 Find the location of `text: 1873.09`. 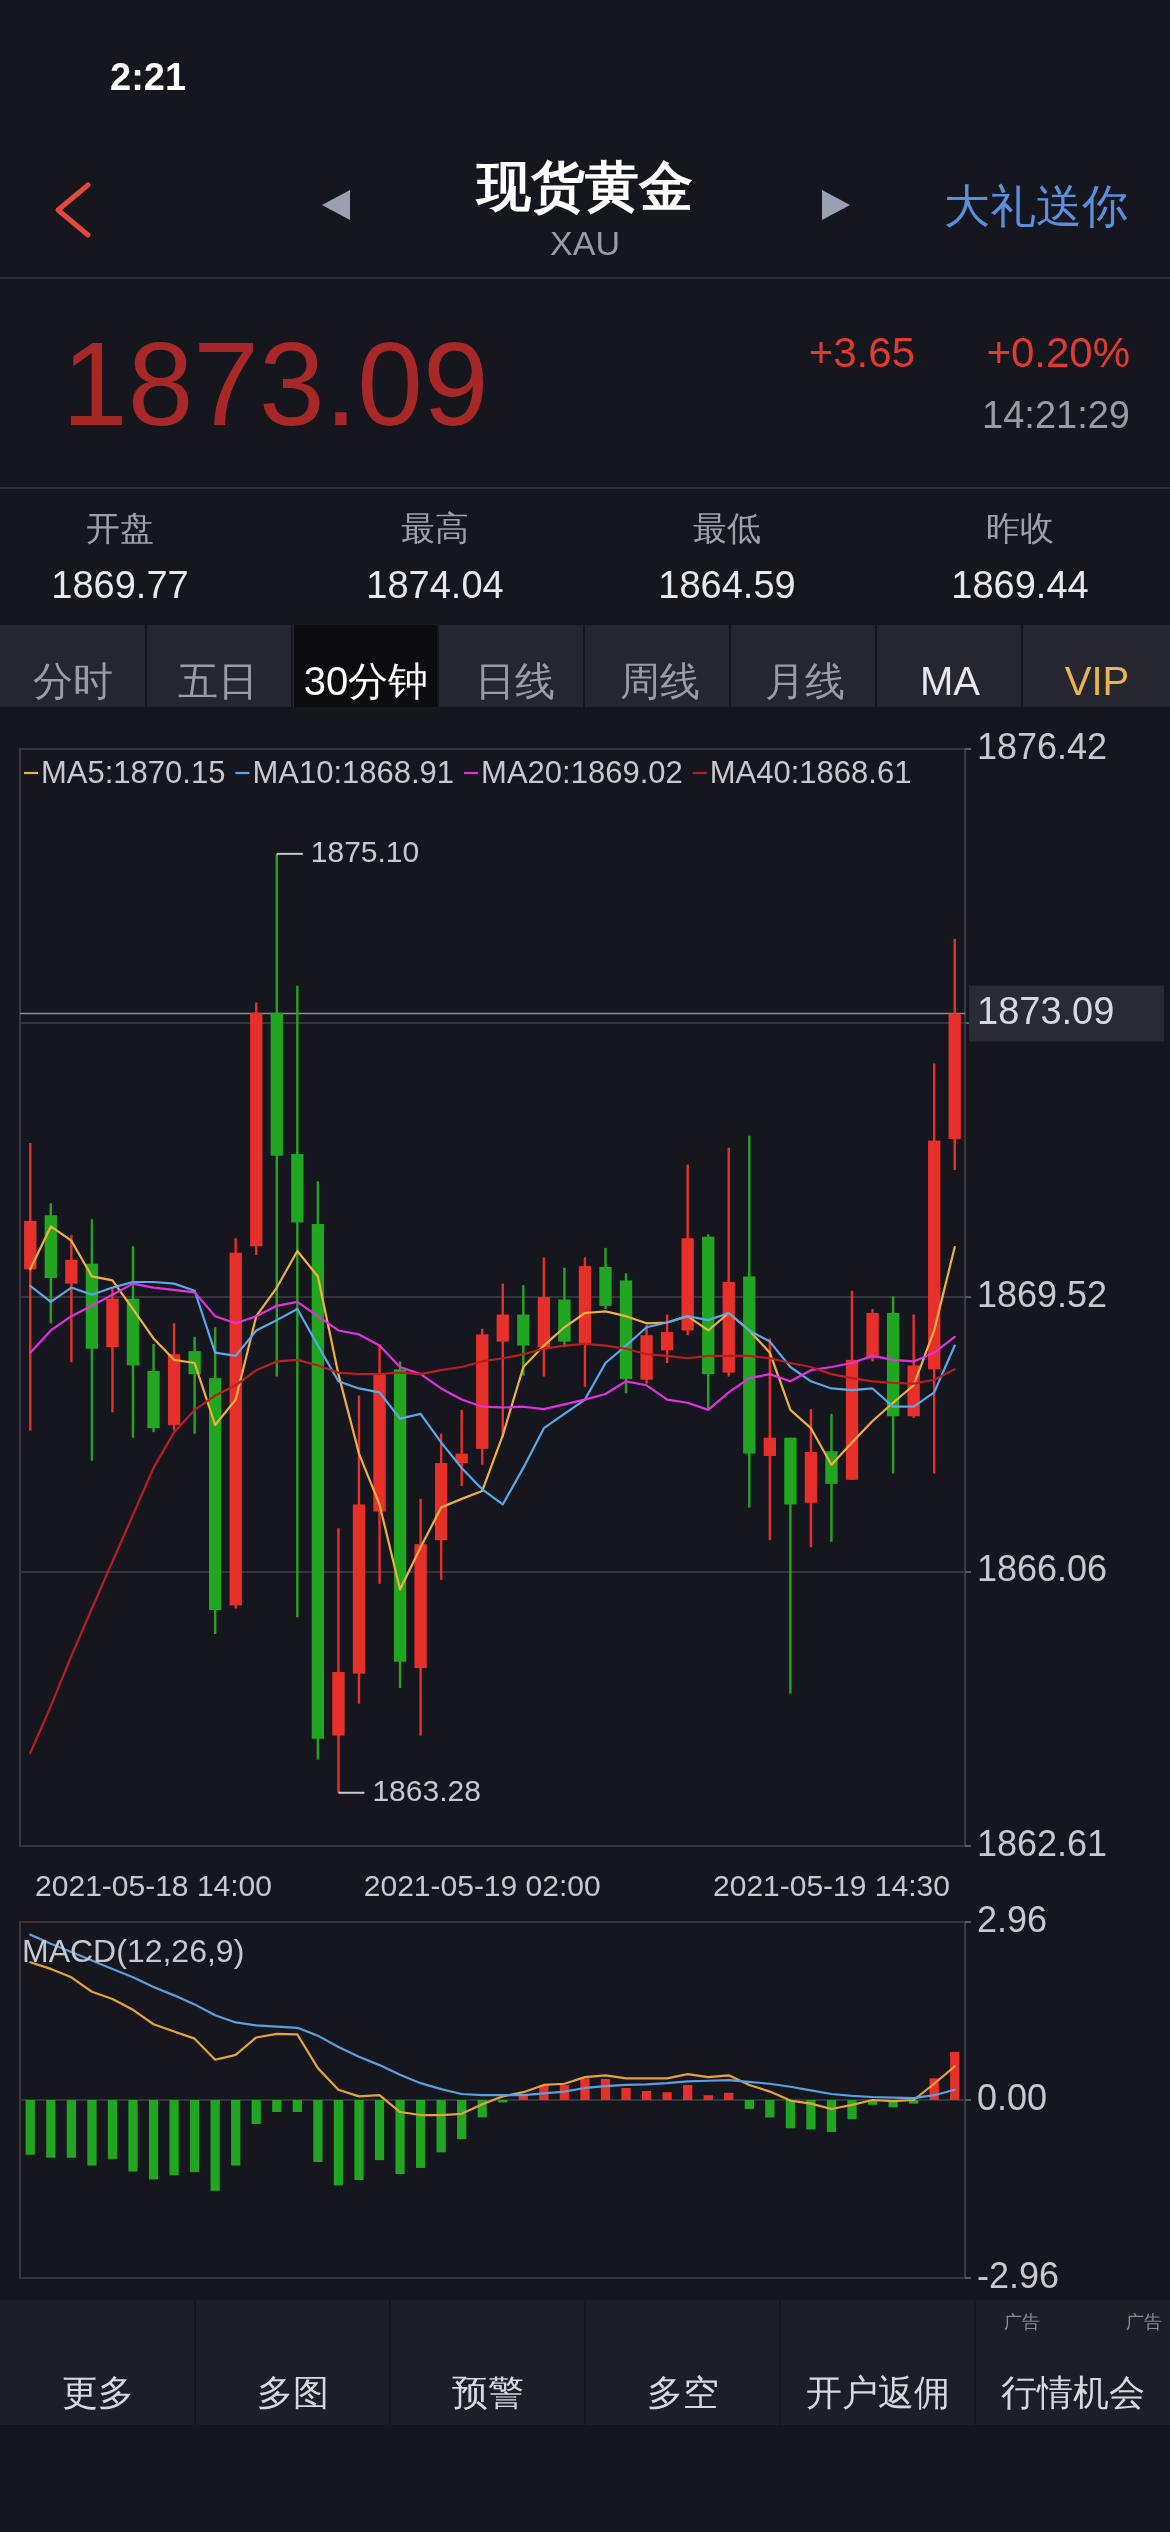

text: 1873.09 is located at coordinates (275, 384).